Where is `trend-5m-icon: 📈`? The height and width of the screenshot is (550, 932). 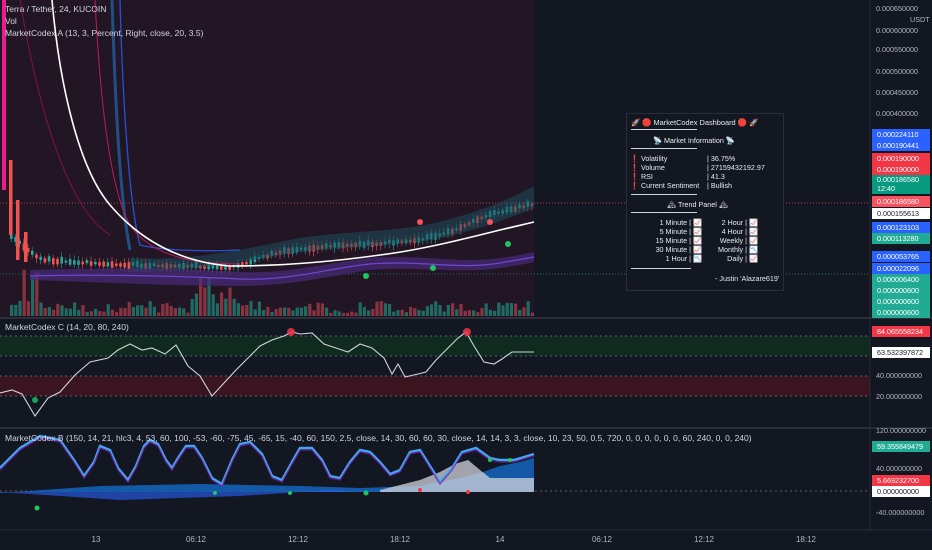 trend-5m-icon: 📈 is located at coordinates (697, 231).